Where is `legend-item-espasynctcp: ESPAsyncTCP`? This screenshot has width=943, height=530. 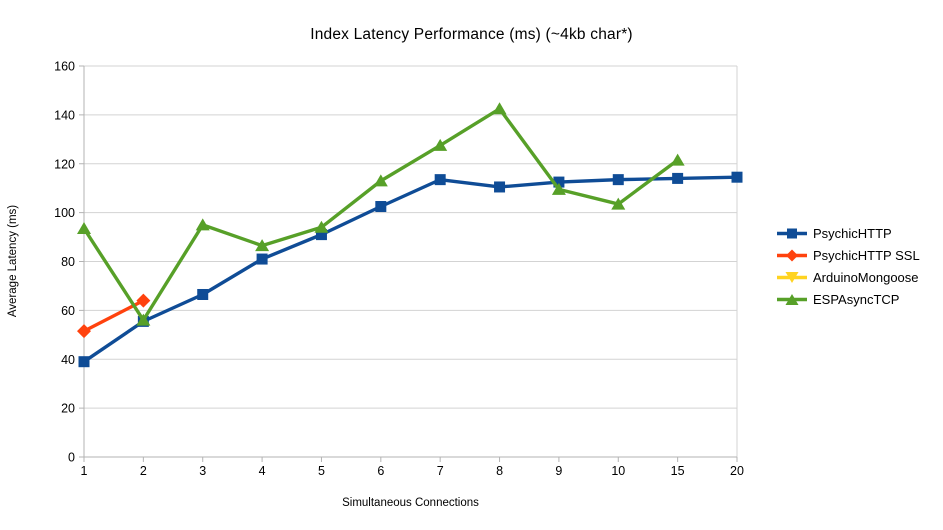 legend-item-espasynctcp: ESPAsyncTCP is located at coordinates (848, 299).